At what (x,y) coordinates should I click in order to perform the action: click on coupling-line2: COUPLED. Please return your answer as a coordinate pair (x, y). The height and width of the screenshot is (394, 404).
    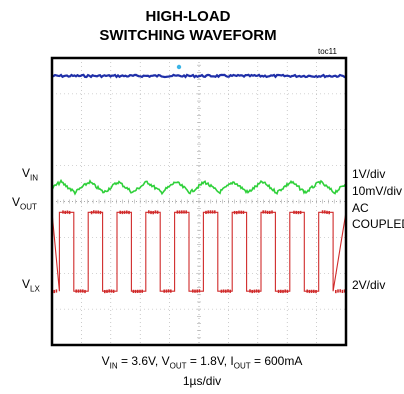
    Looking at the image, I should click on (378, 224).